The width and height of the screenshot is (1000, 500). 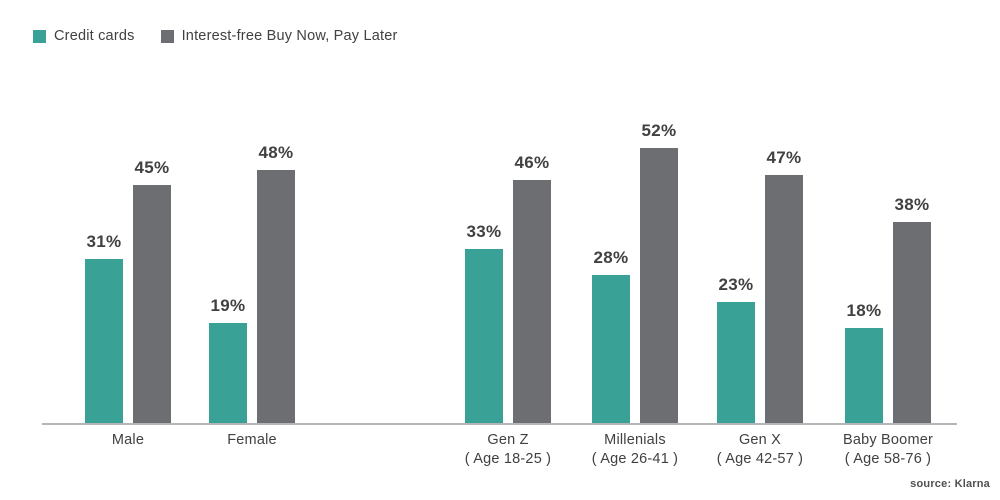 What do you see at coordinates (659, 130) in the screenshot?
I see `bar-value-label: 52%` at bounding box center [659, 130].